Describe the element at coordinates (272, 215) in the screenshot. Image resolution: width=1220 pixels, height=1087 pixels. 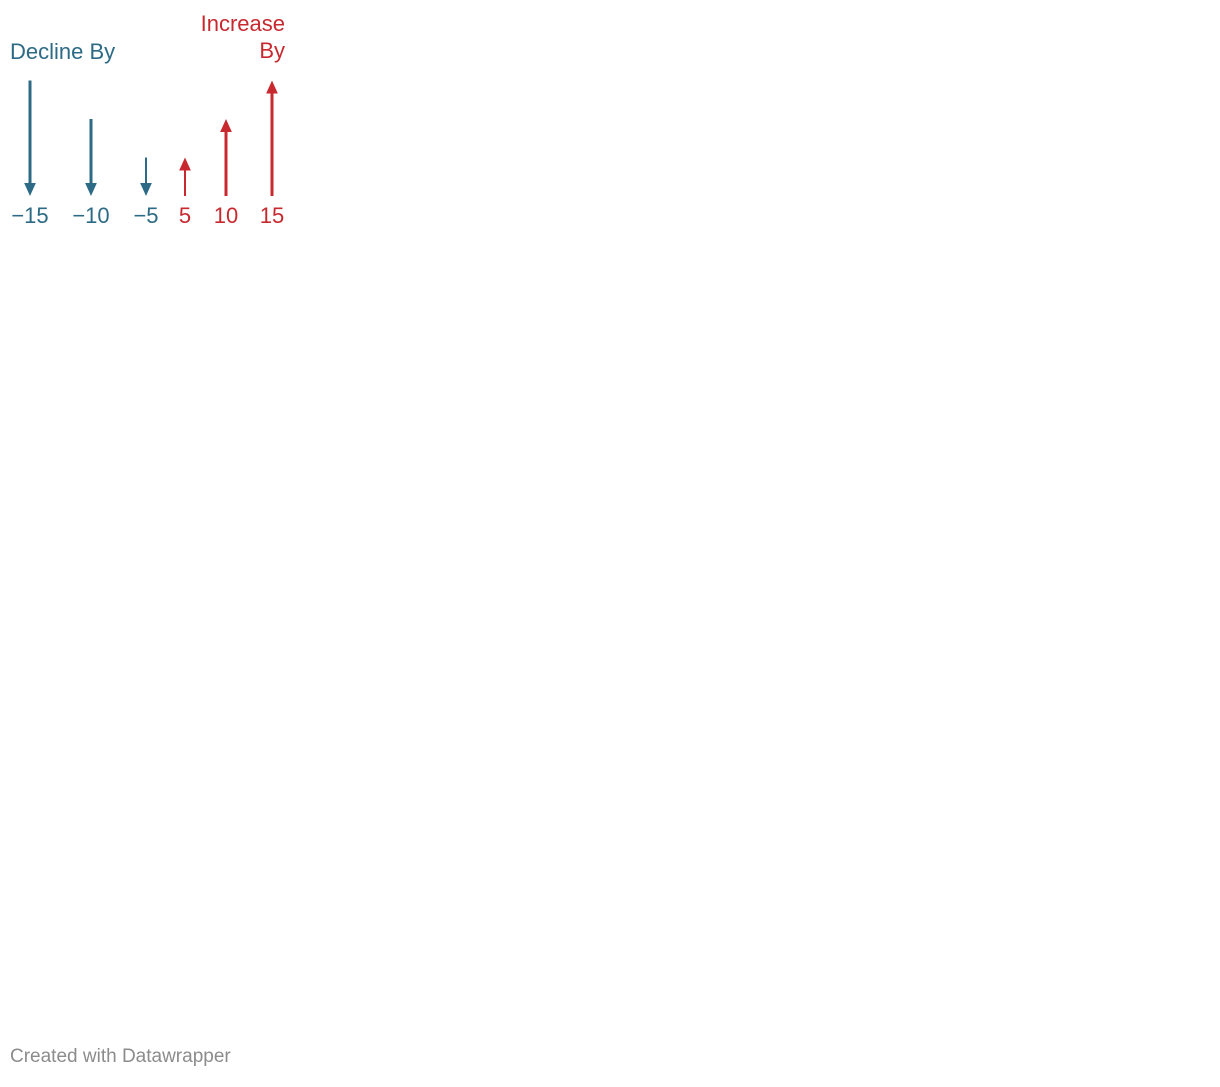
I see `legend-tick-label: 15` at that location.